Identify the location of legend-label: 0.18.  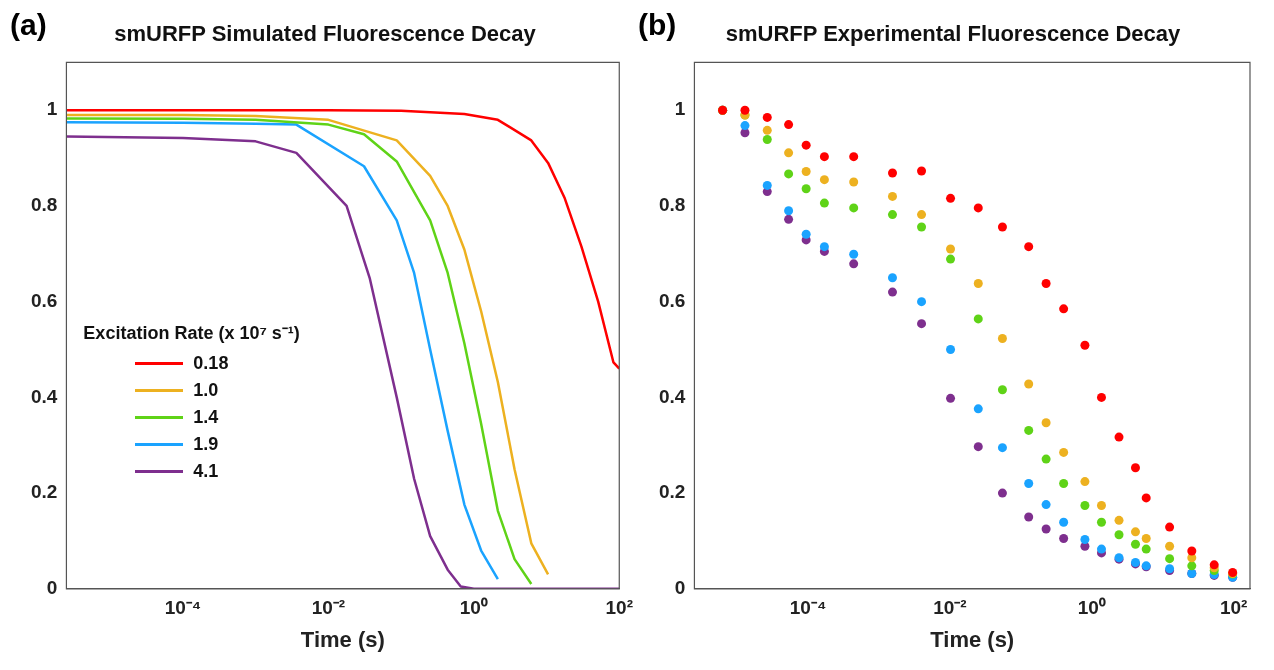
(211, 363).